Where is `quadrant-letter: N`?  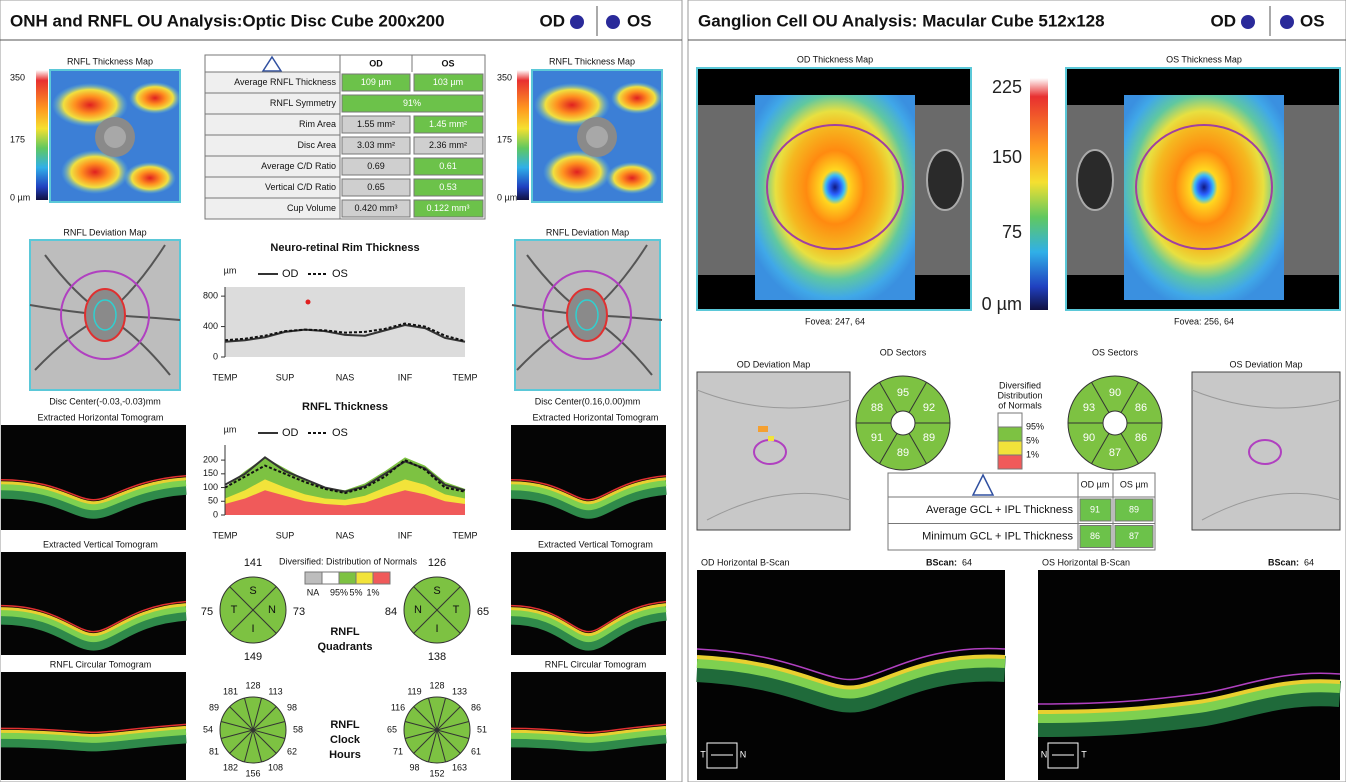
quadrant-letter: N is located at coordinates (272, 610).